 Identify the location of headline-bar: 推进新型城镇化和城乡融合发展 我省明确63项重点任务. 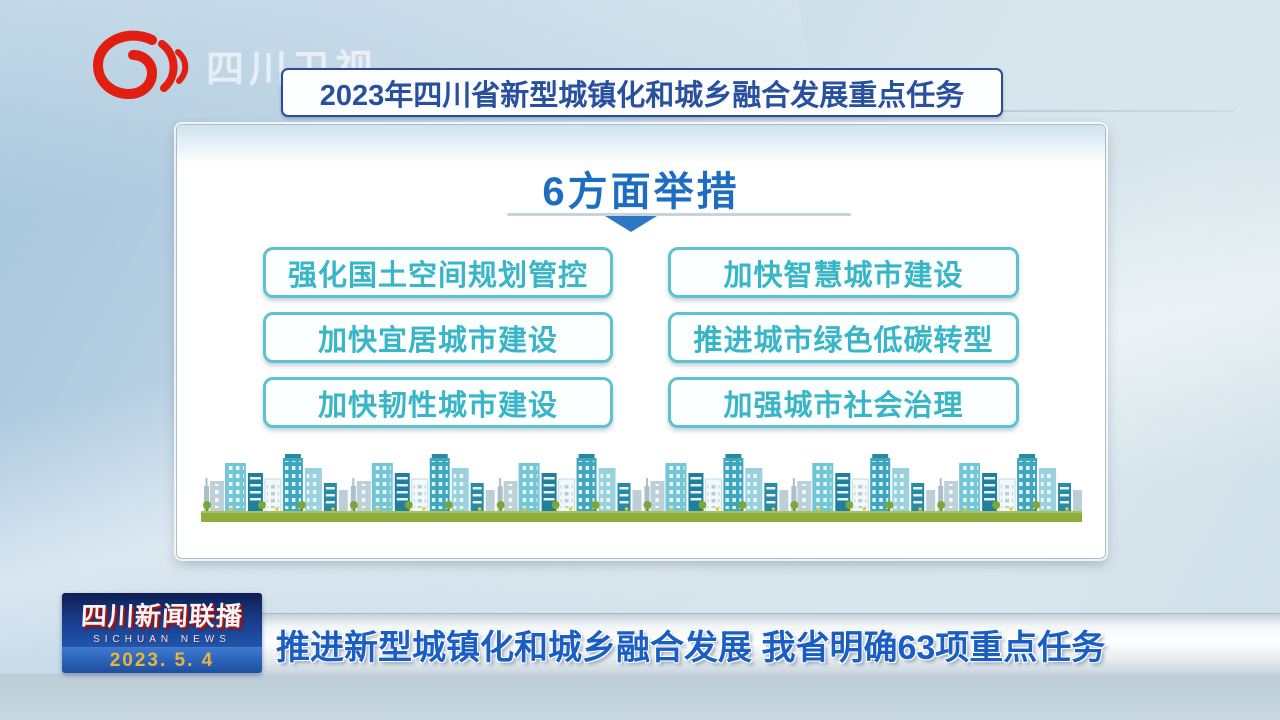
(771, 644).